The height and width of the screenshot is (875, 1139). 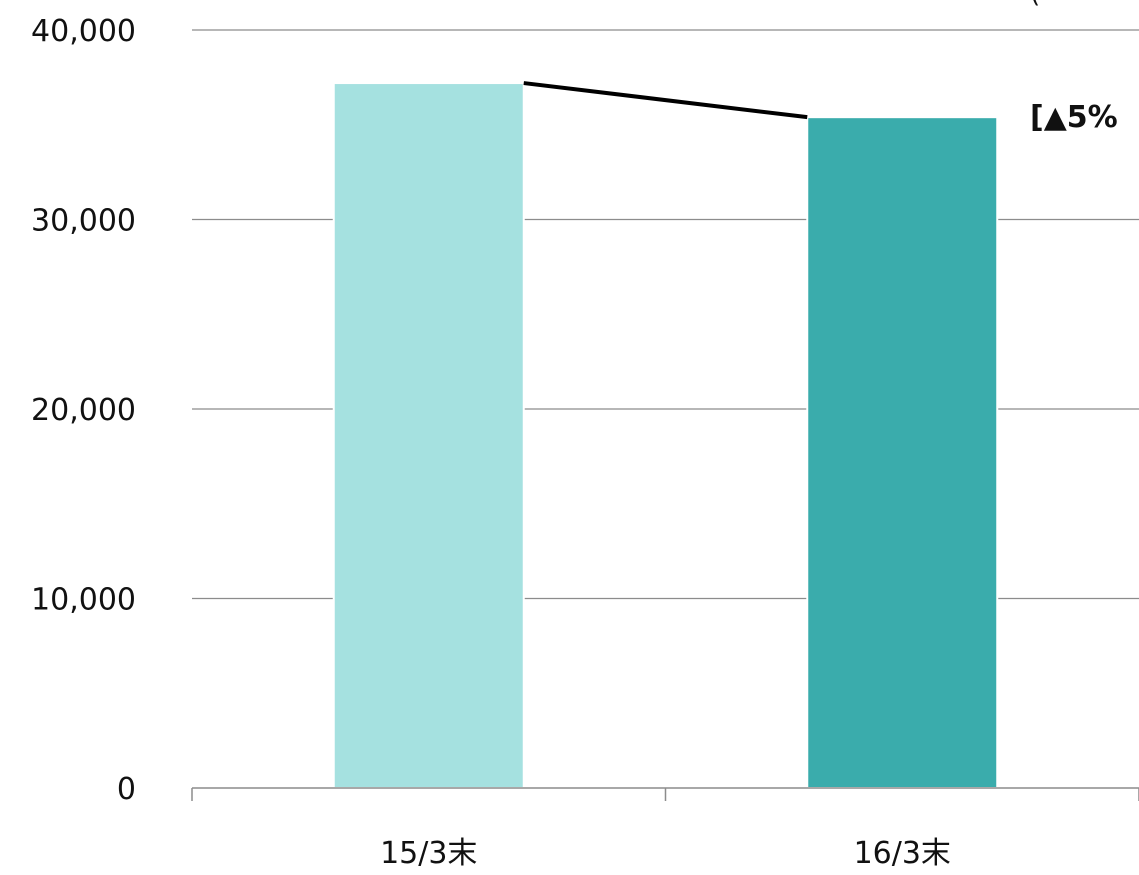 I want to click on change-annotation: [▲5%, so click(x=1074, y=117).